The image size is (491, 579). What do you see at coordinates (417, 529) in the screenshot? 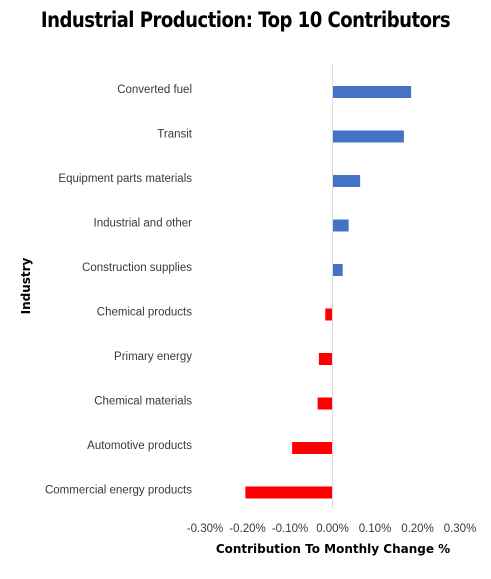
I see `x-tick-label: 0.20%` at bounding box center [417, 529].